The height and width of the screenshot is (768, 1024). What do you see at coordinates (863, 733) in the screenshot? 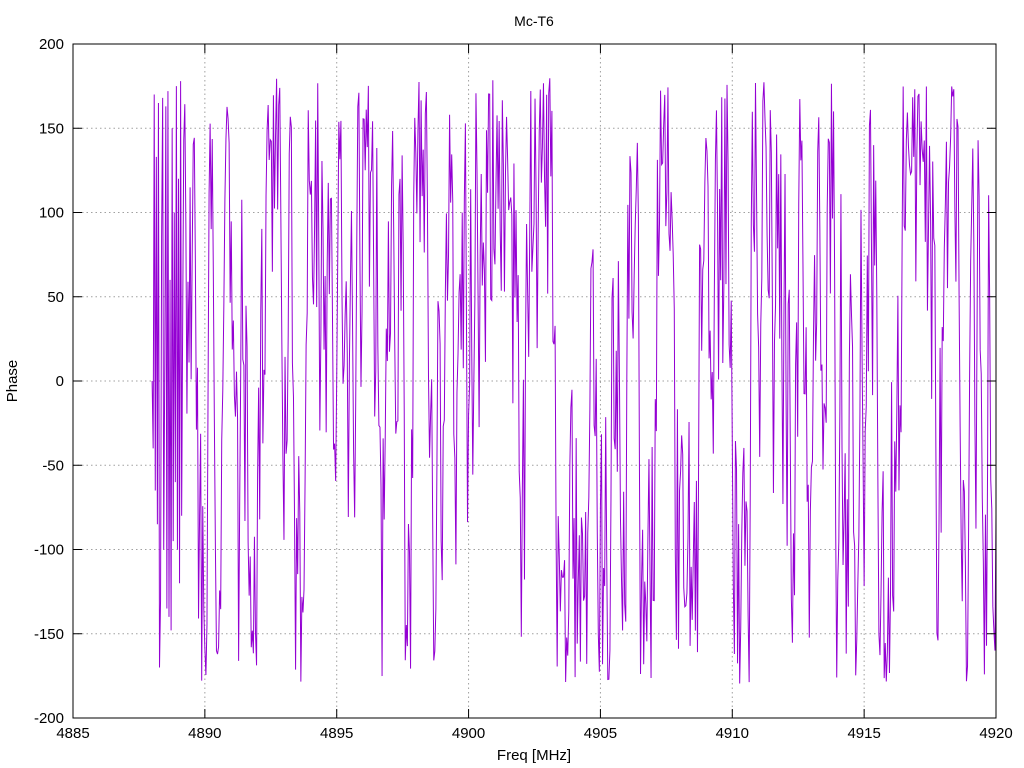
I see `x-tick-label: 4915` at bounding box center [863, 733].